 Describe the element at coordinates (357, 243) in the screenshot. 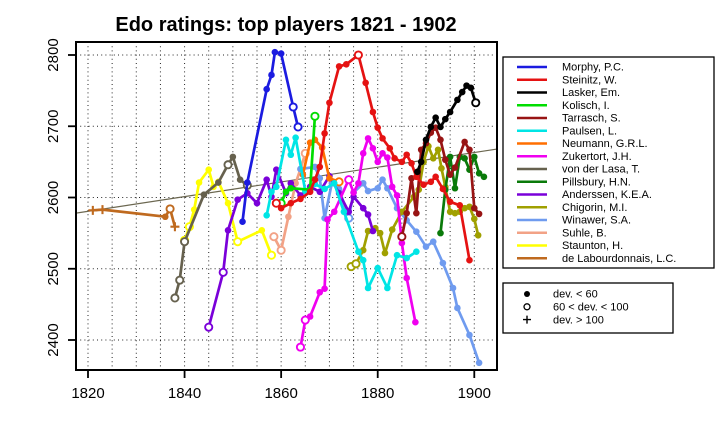

I see `series-zukertort-j-h` at that location.